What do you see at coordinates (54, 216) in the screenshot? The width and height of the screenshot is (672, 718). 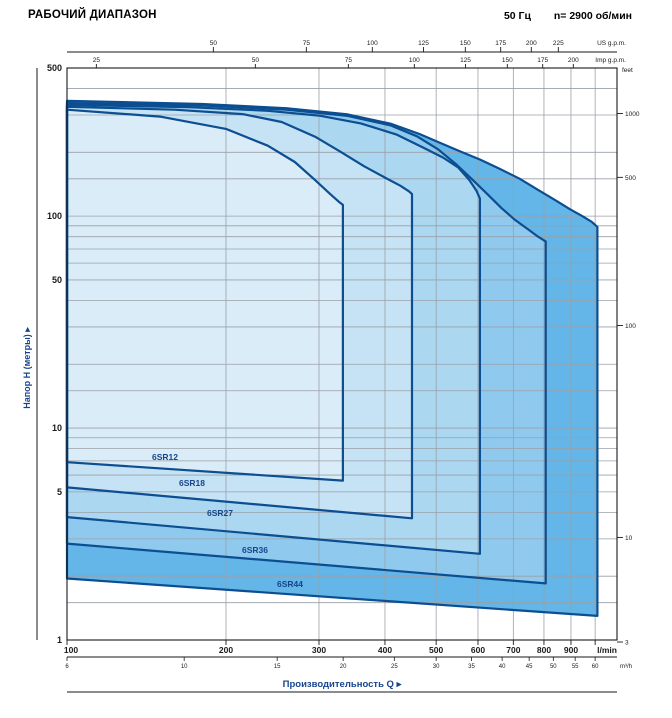 I see `y-tick-label: 100` at bounding box center [54, 216].